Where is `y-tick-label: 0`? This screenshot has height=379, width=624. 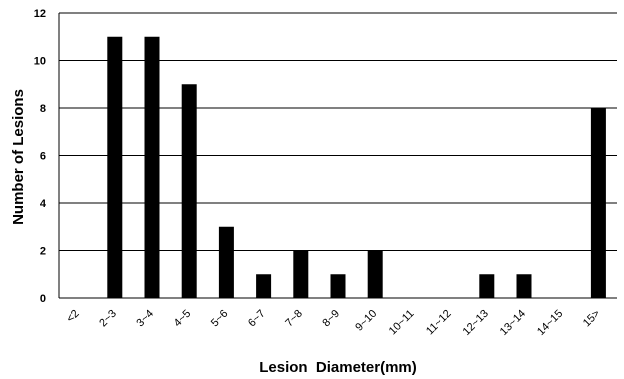 y-tick-label: 0 is located at coordinates (43, 299).